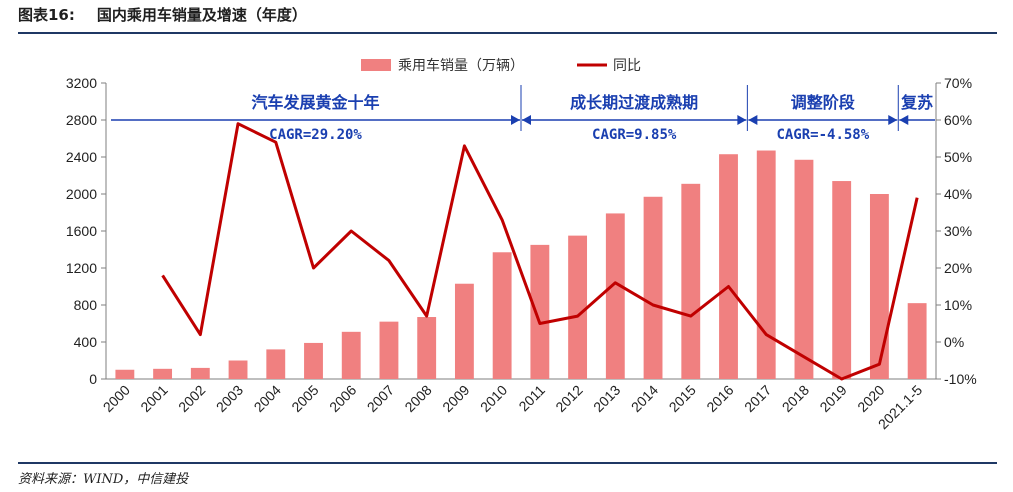  Describe the element at coordinates (682, 398) in the screenshot. I see `x-tick-label: 2015` at that location.